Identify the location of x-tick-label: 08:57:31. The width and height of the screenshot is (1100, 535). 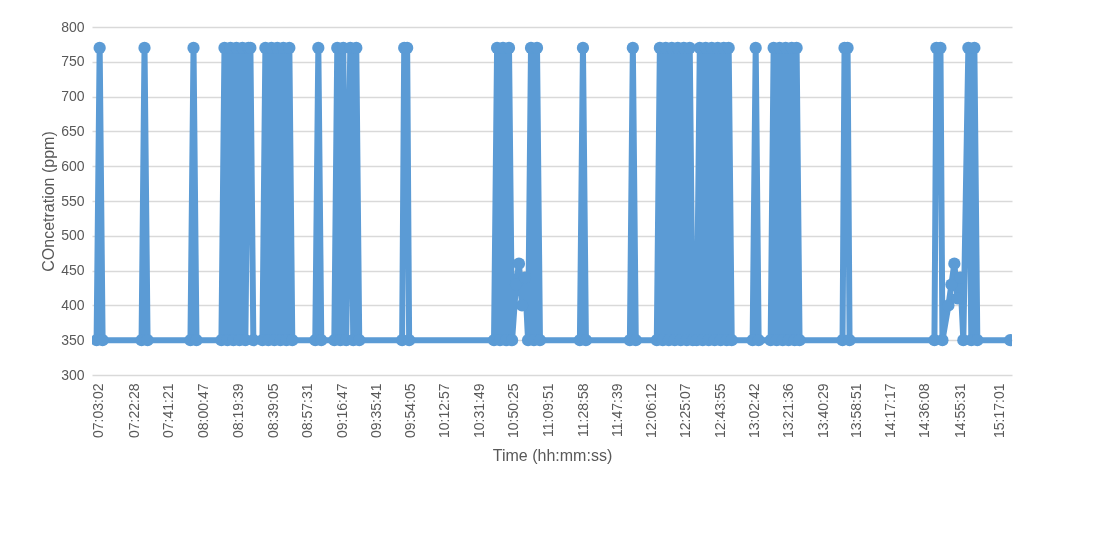
(306, 410).